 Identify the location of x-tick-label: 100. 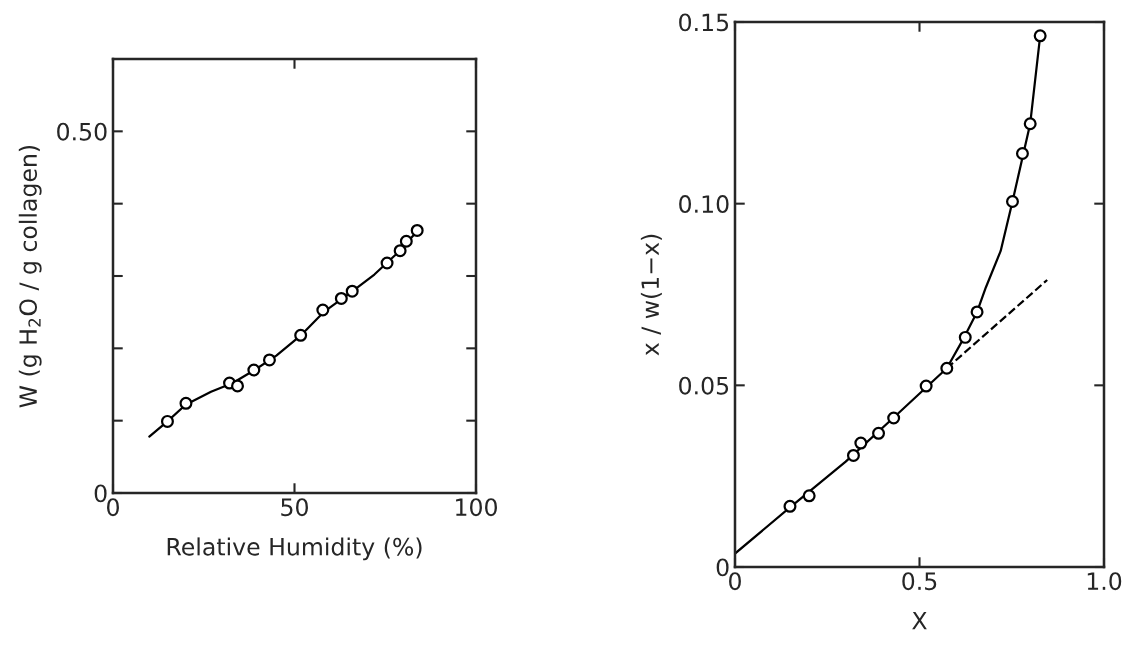
(476, 507).